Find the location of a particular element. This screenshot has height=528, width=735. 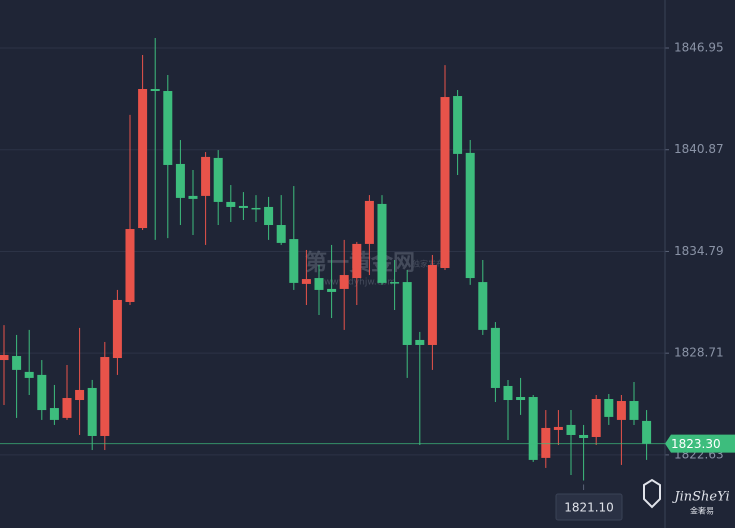

y-tick-label: 1846.95 is located at coordinates (699, 48).